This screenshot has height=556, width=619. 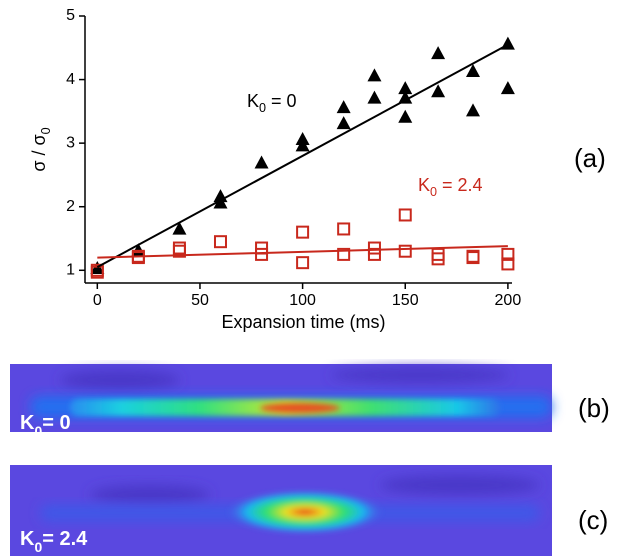 I want to click on x-tick-label: 100, so click(x=302, y=300).